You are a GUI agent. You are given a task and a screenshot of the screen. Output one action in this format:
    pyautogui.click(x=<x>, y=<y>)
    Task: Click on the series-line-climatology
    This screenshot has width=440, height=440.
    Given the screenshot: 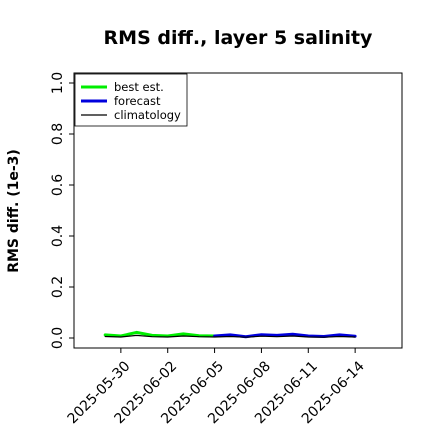 What is the action you would take?
    pyautogui.click(x=230, y=336)
    